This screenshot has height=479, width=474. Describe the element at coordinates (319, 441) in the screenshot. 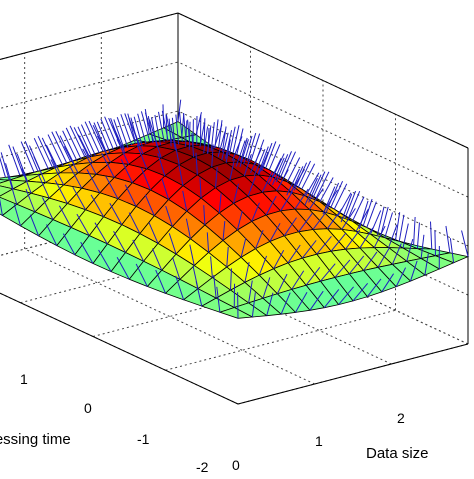

I see `x-tick-label: 1` at that location.